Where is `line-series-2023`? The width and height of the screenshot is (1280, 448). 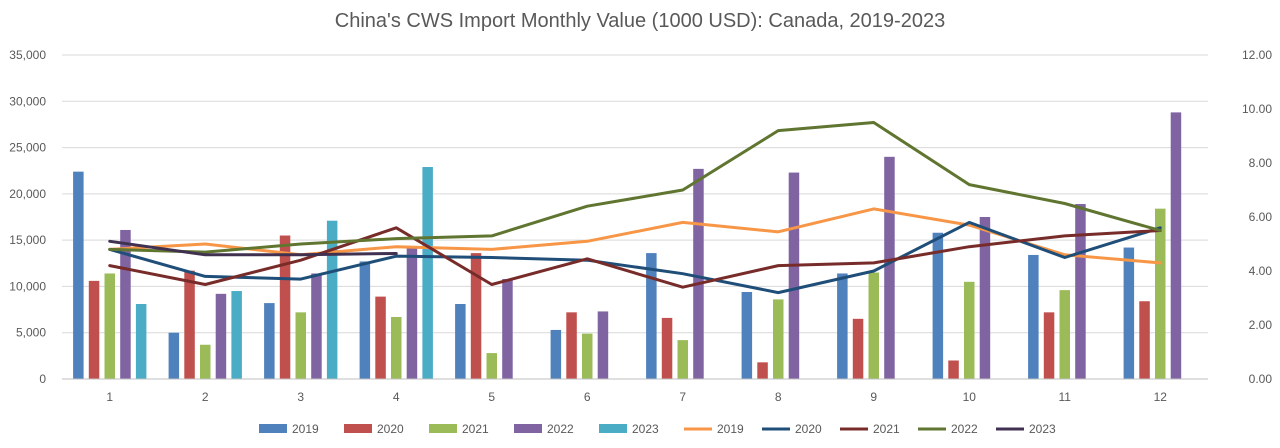 line-series-2023 is located at coordinates (253, 248).